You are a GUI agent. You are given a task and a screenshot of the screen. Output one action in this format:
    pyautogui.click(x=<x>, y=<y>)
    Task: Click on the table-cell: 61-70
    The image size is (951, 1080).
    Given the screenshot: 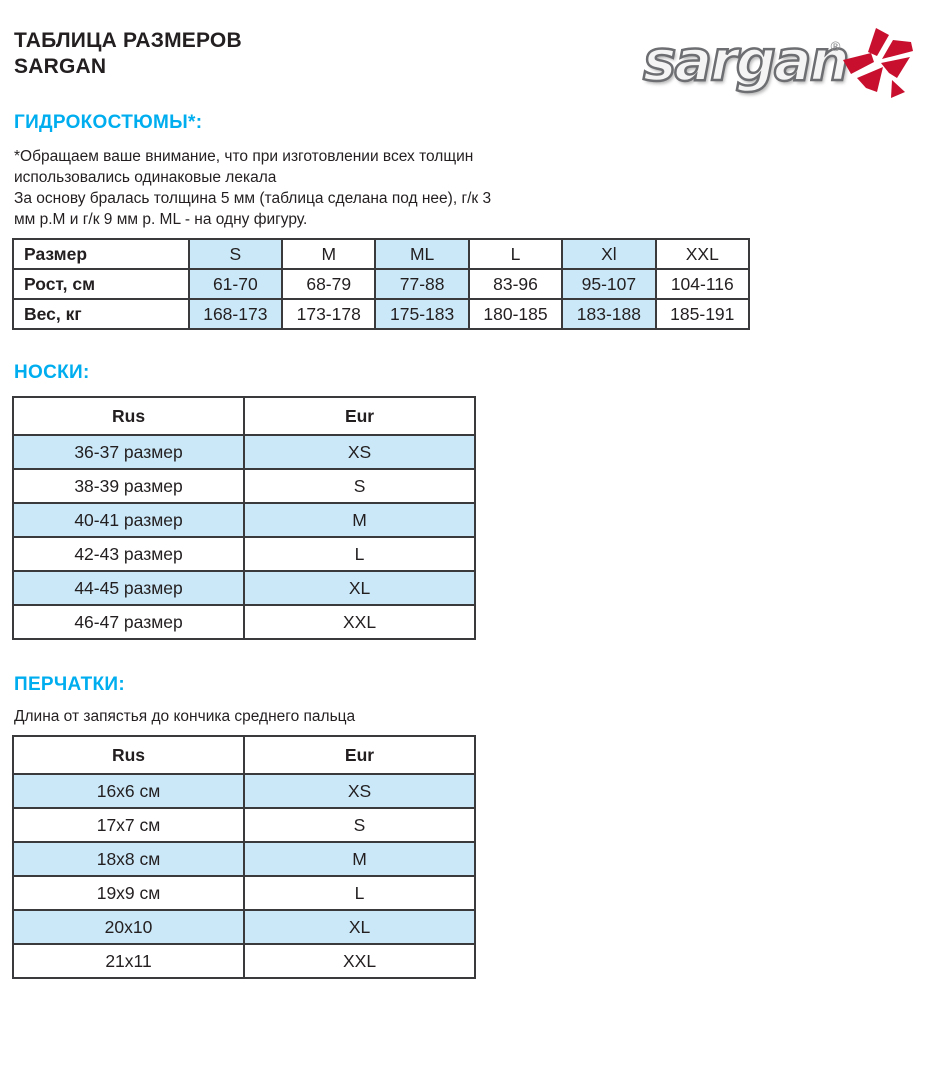 What is the action you would take?
    pyautogui.click(x=235, y=284)
    